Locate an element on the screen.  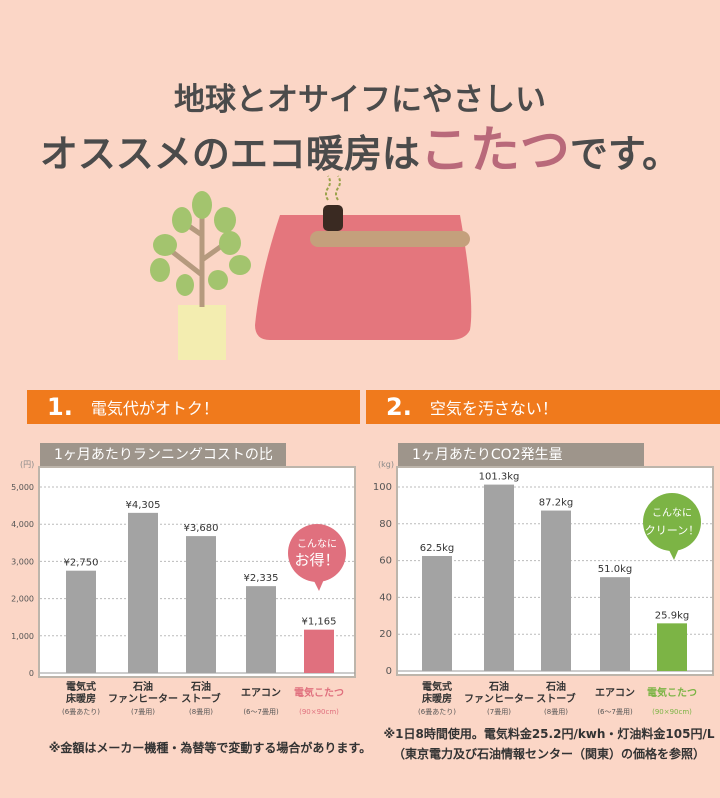
bar-value-label: ¥1,165 is located at coordinates (319, 622).